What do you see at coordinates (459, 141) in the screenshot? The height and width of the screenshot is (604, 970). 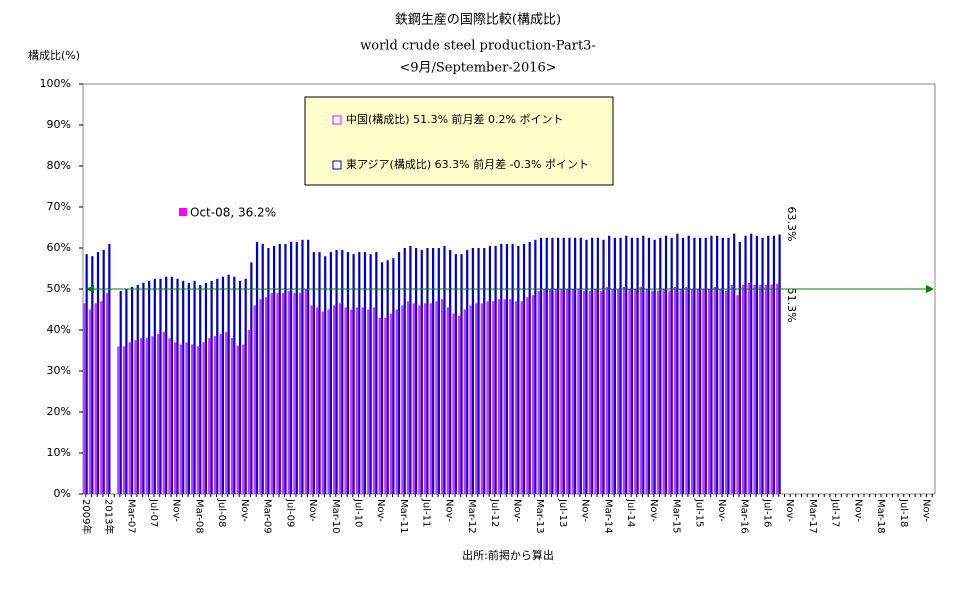 I see `legend` at bounding box center [459, 141].